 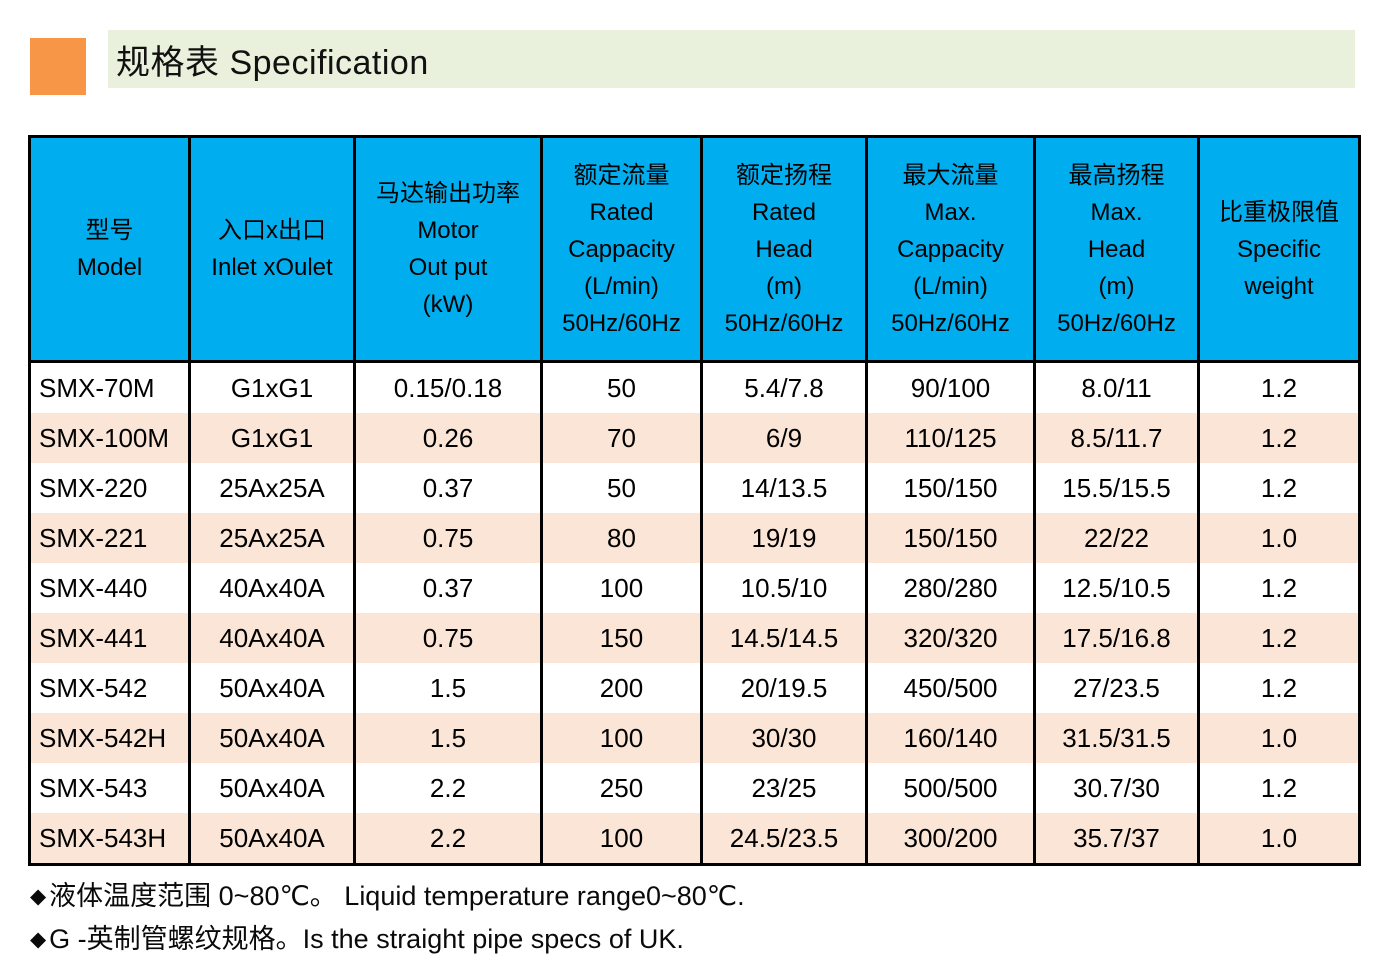 What do you see at coordinates (950, 839) in the screenshot?
I see `cell-max-capacity: 300/200` at bounding box center [950, 839].